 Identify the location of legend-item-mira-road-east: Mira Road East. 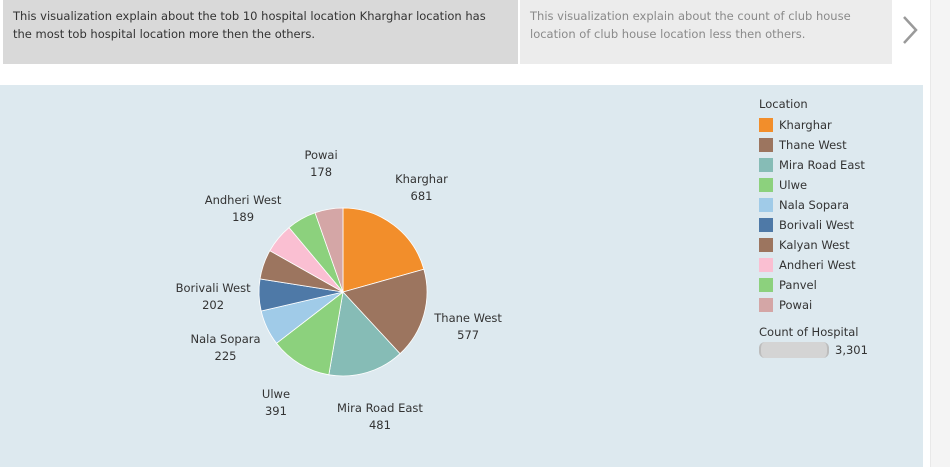
(813, 165).